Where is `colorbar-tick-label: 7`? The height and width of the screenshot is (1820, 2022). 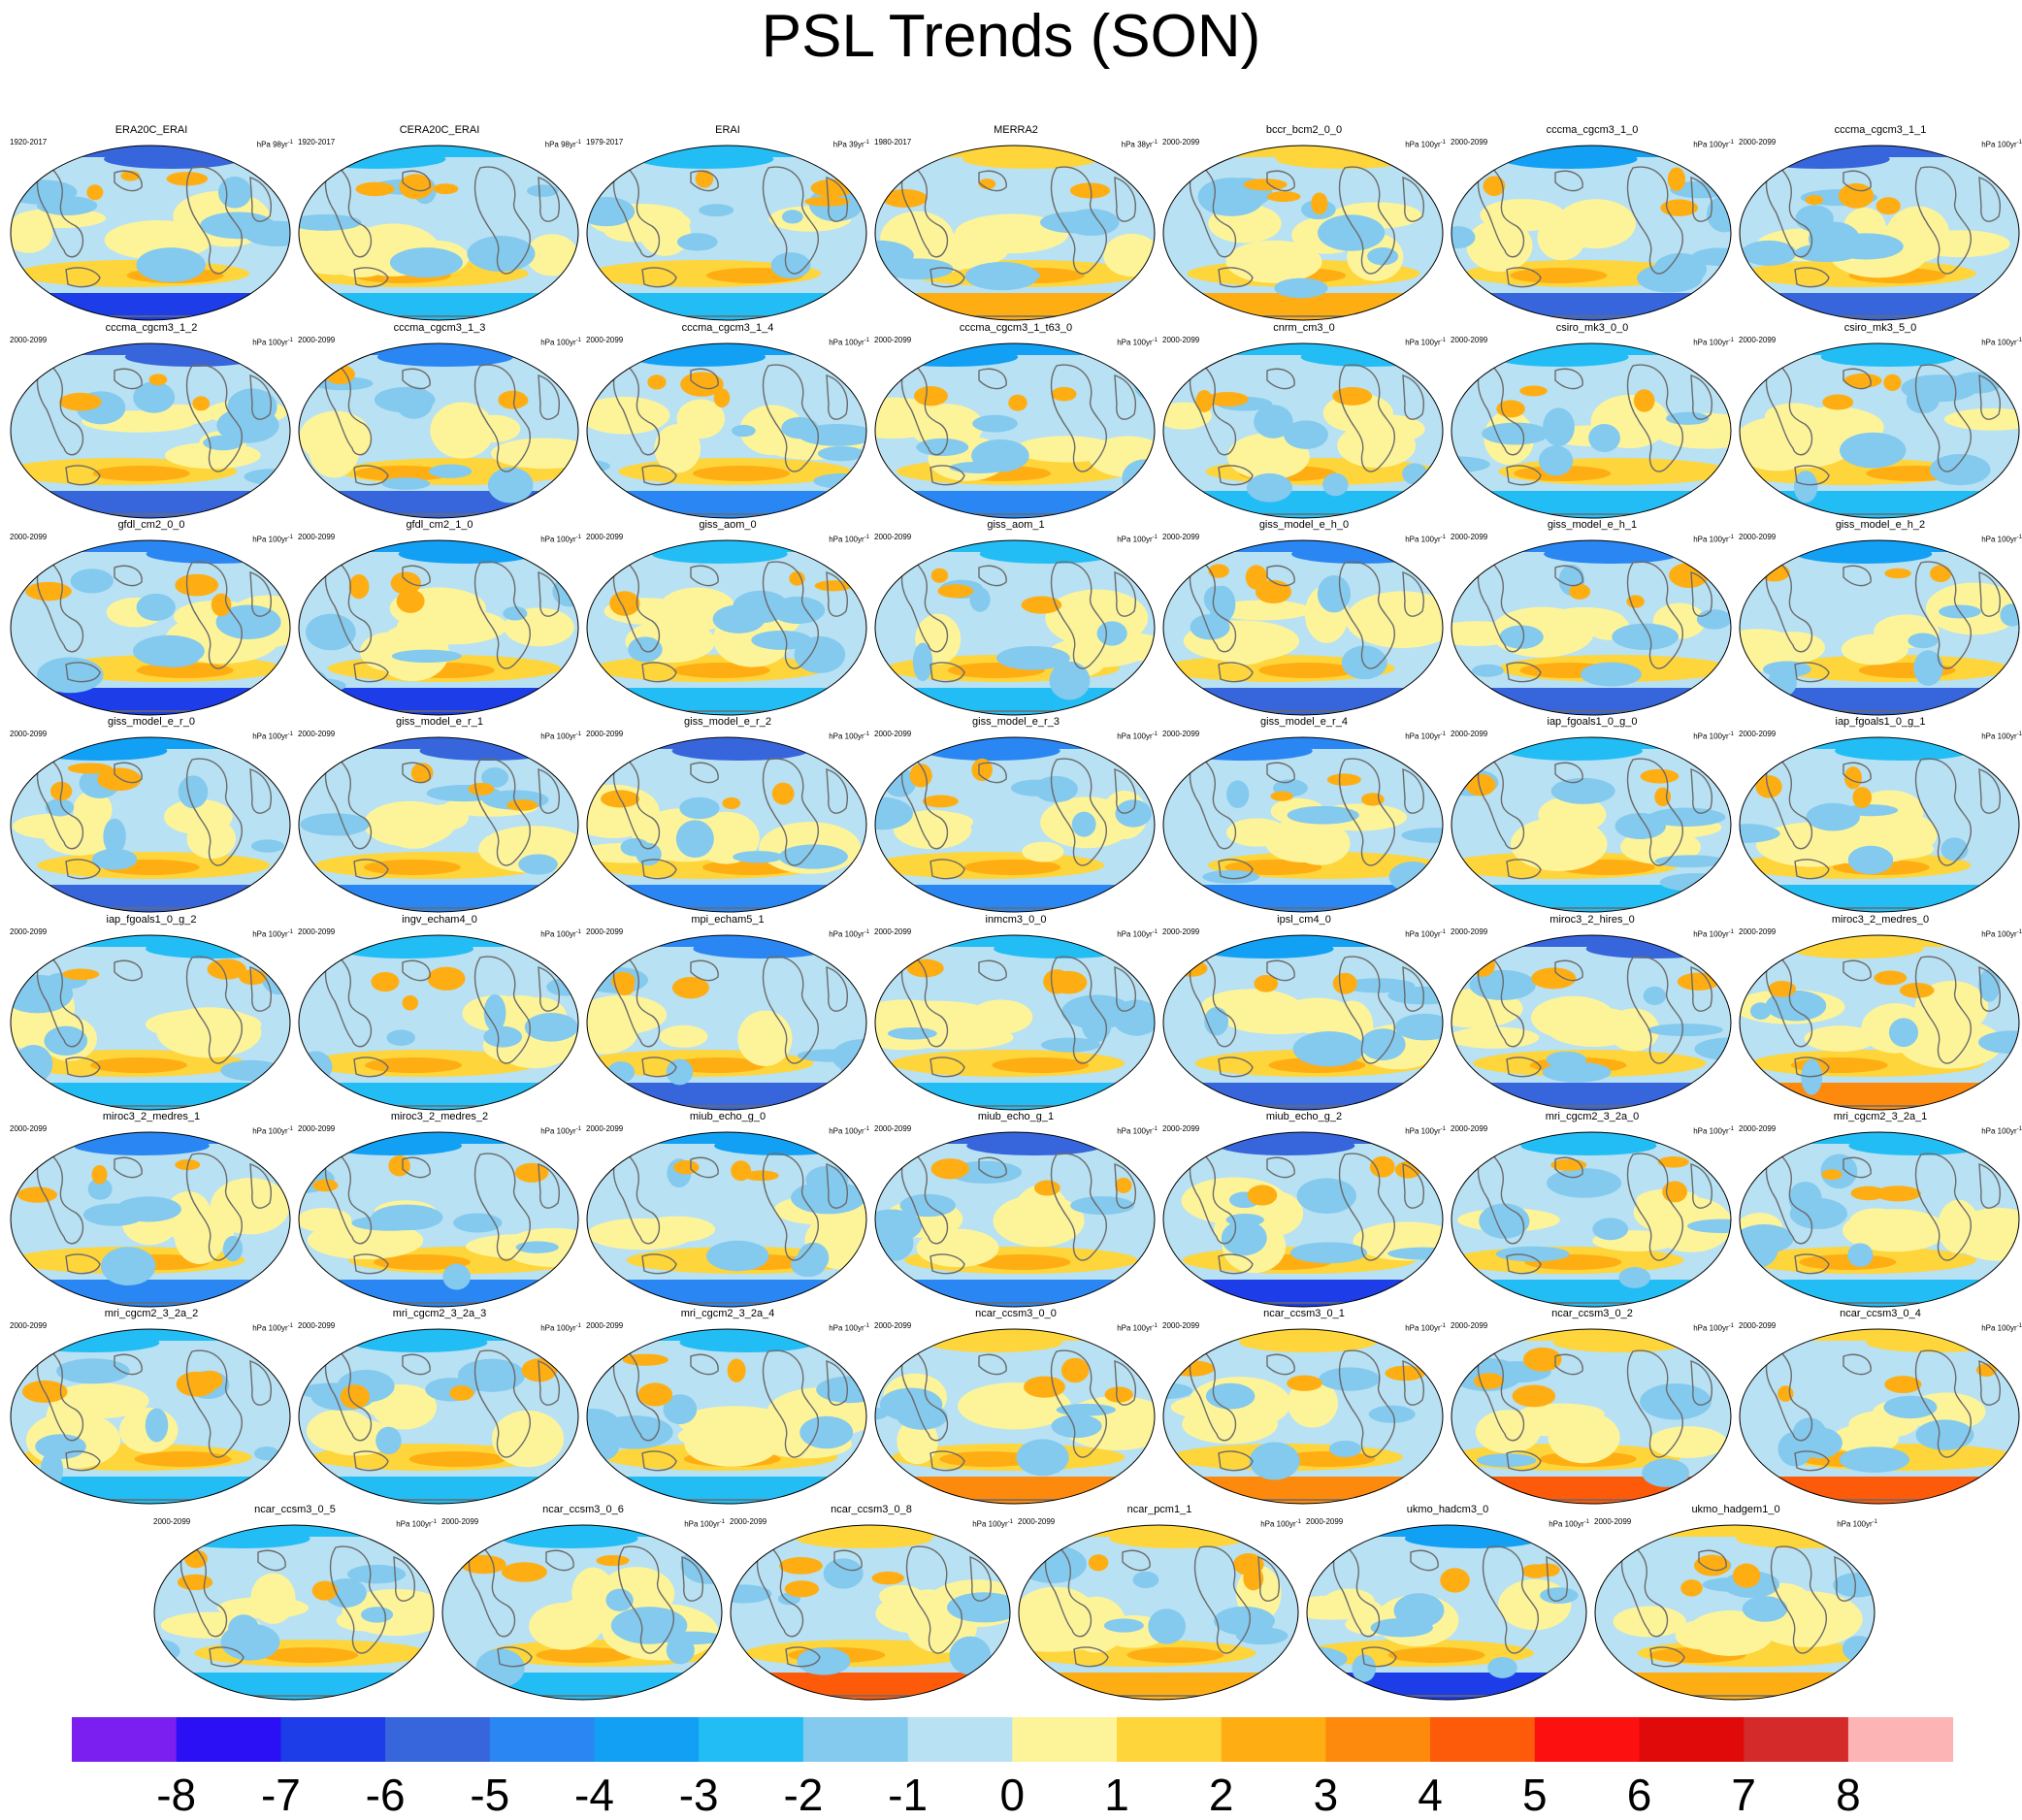 colorbar-tick-label: 7 is located at coordinates (1743, 1795).